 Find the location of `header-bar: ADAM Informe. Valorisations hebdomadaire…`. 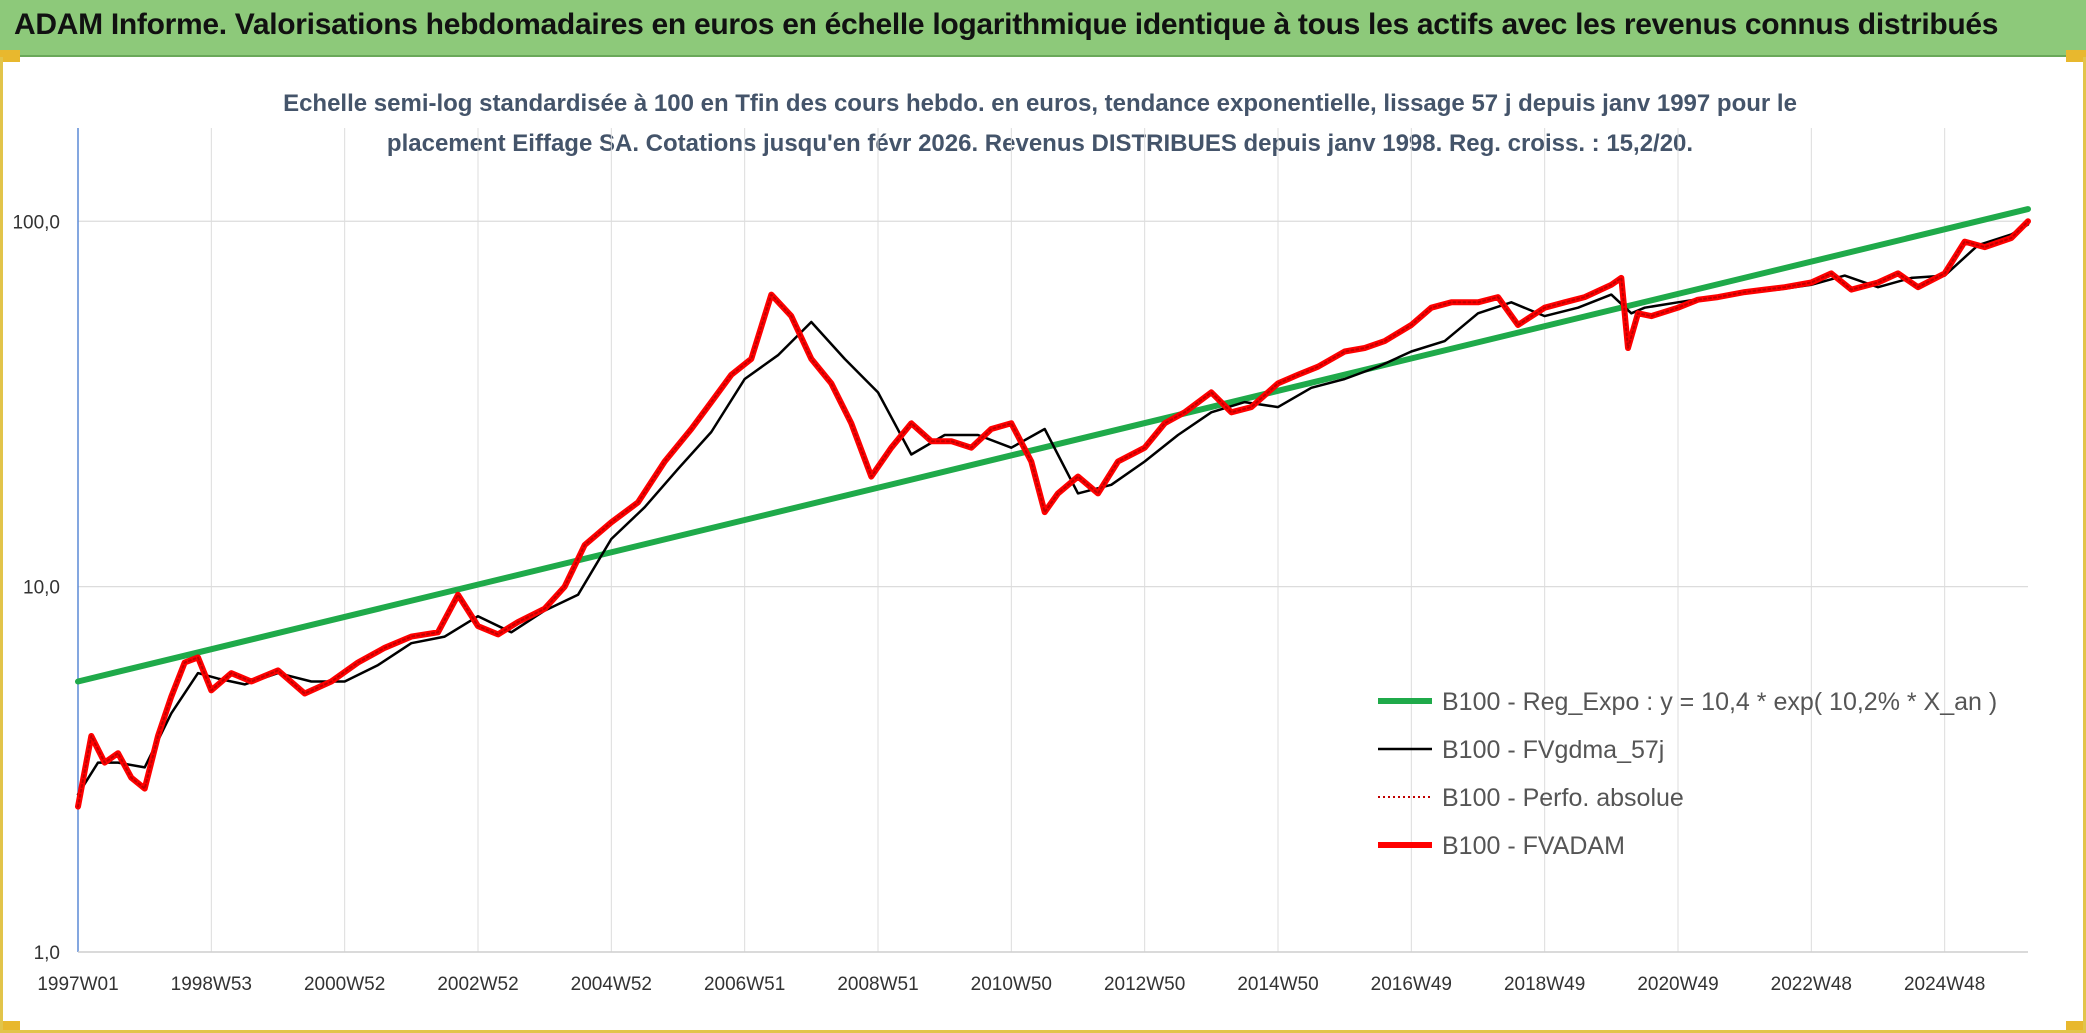

header-bar: ADAM Informe. Valorisations hebdomadaire… is located at coordinates (1043, 28).